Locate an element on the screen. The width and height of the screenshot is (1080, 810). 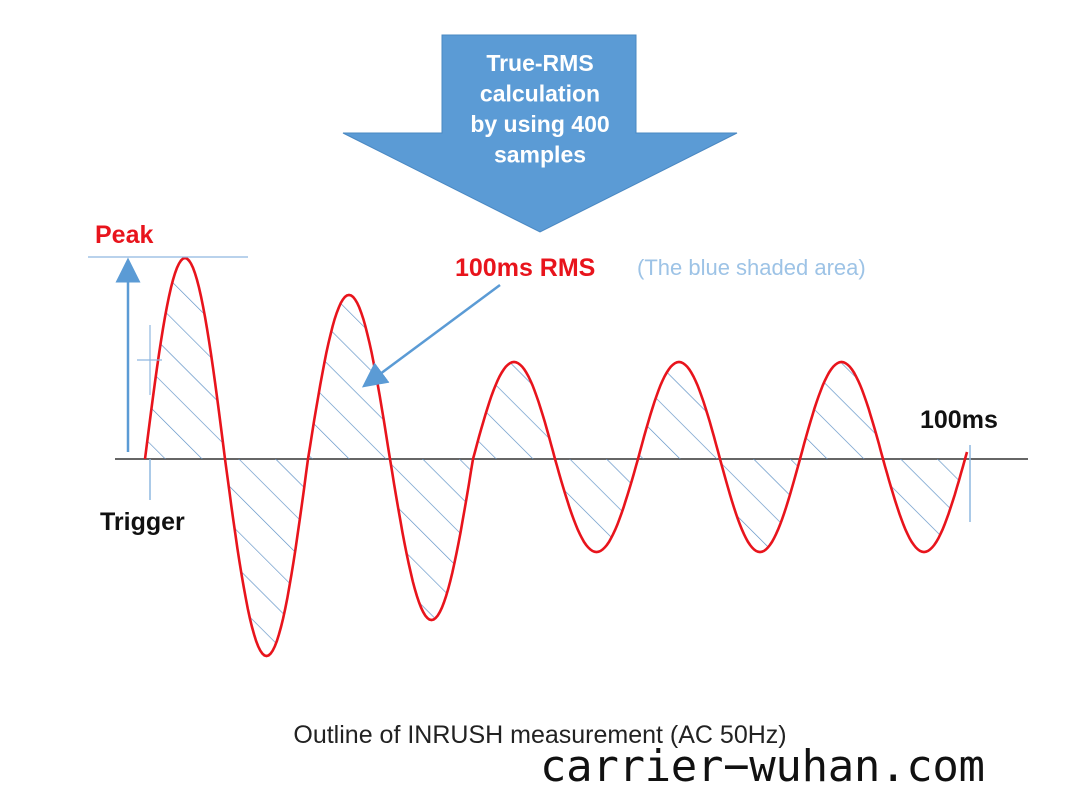
trigger-label: Trigger is located at coordinates (142, 522).